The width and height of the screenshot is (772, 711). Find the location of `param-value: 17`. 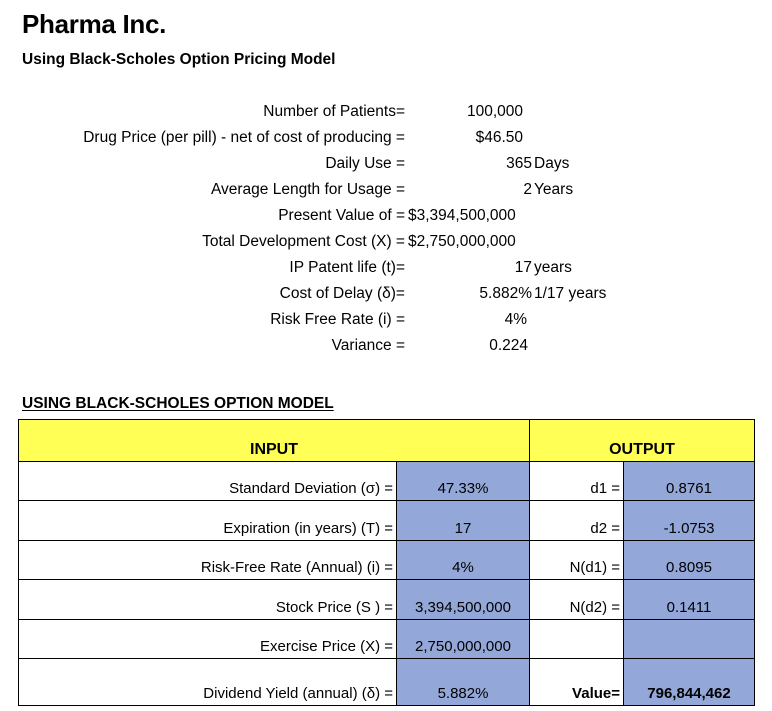

param-value: 17 is located at coordinates (523, 267).